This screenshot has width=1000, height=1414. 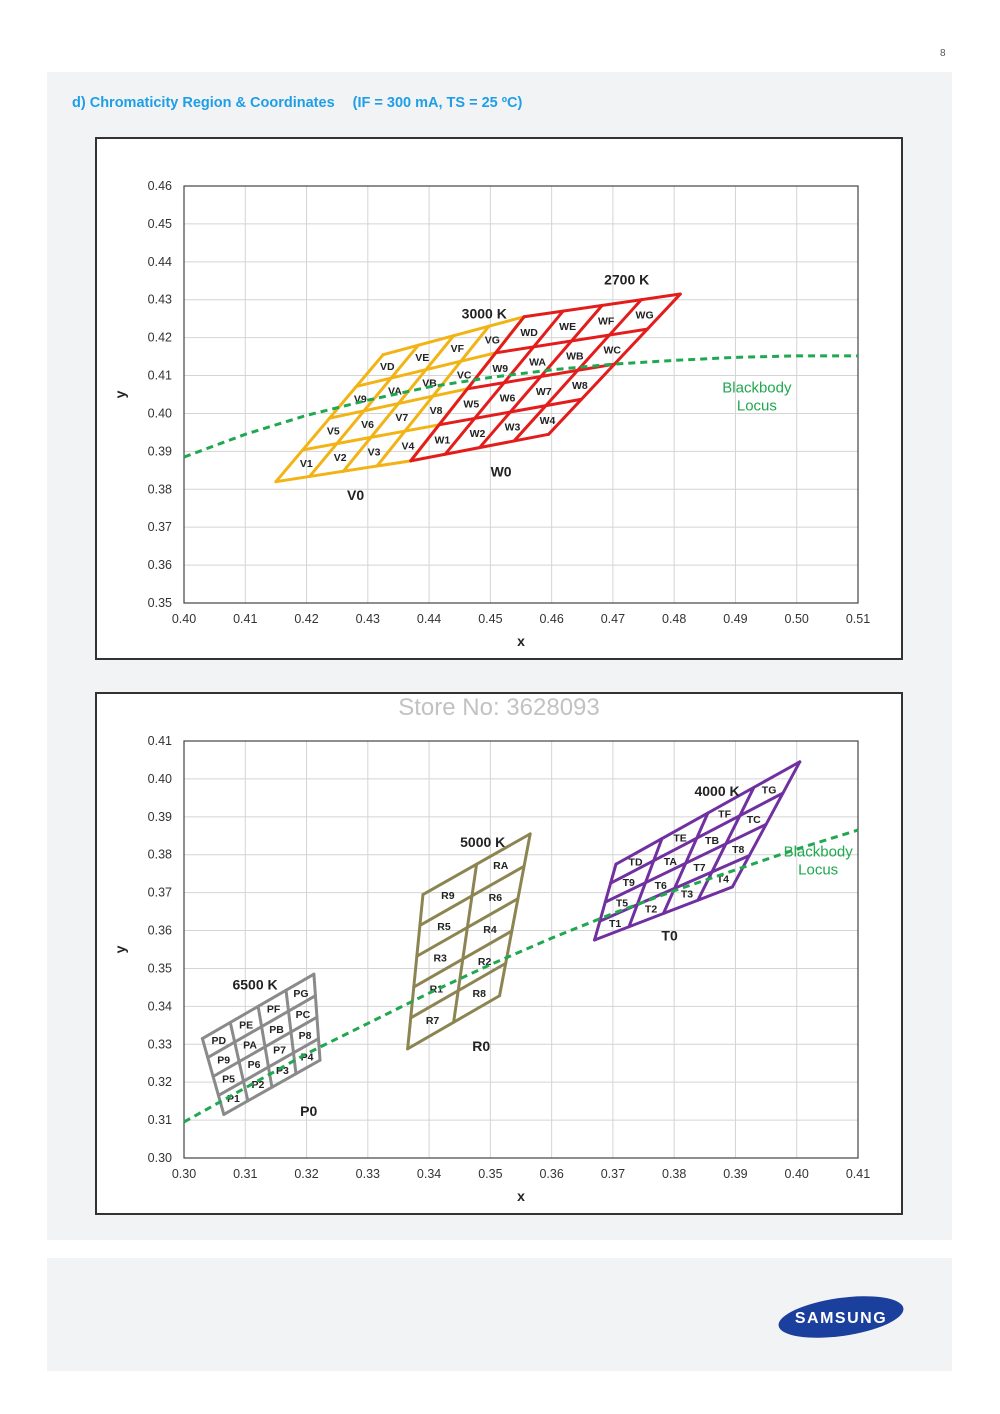 I want to click on samsung-logo: SAMSUNG, so click(x=841, y=1317).